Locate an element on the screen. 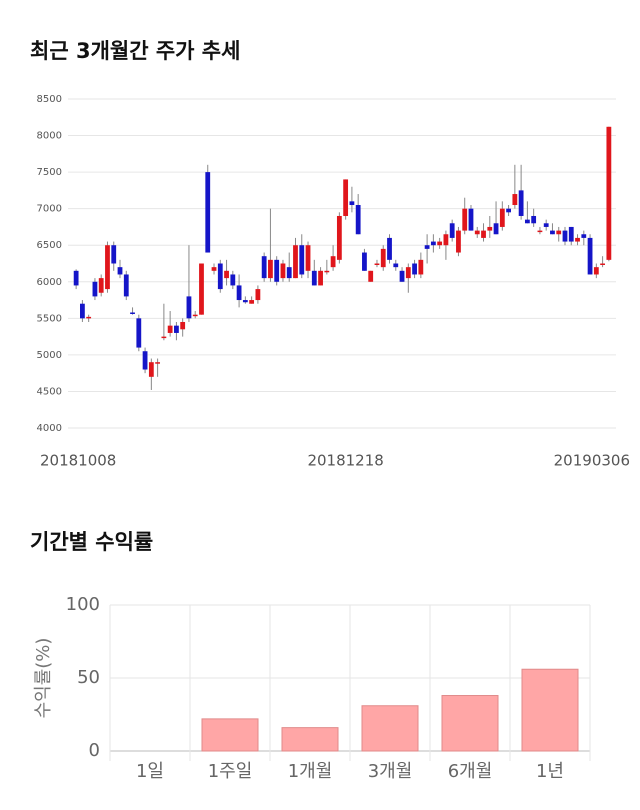 This screenshot has height=810, width=640. y-tick-label: 8000 is located at coordinates (49, 136).